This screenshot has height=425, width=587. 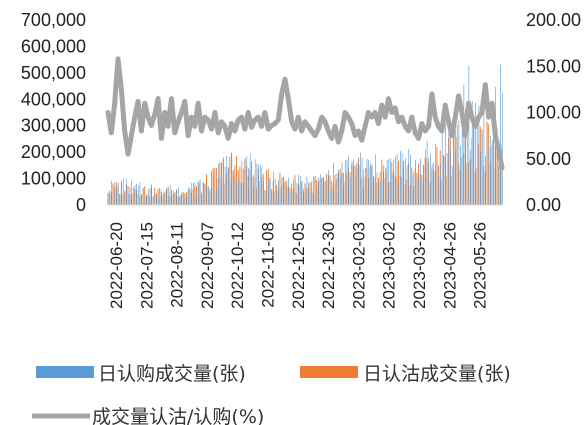 I want to click on x-axis-tick: 2022-07-15, so click(x=146, y=265).